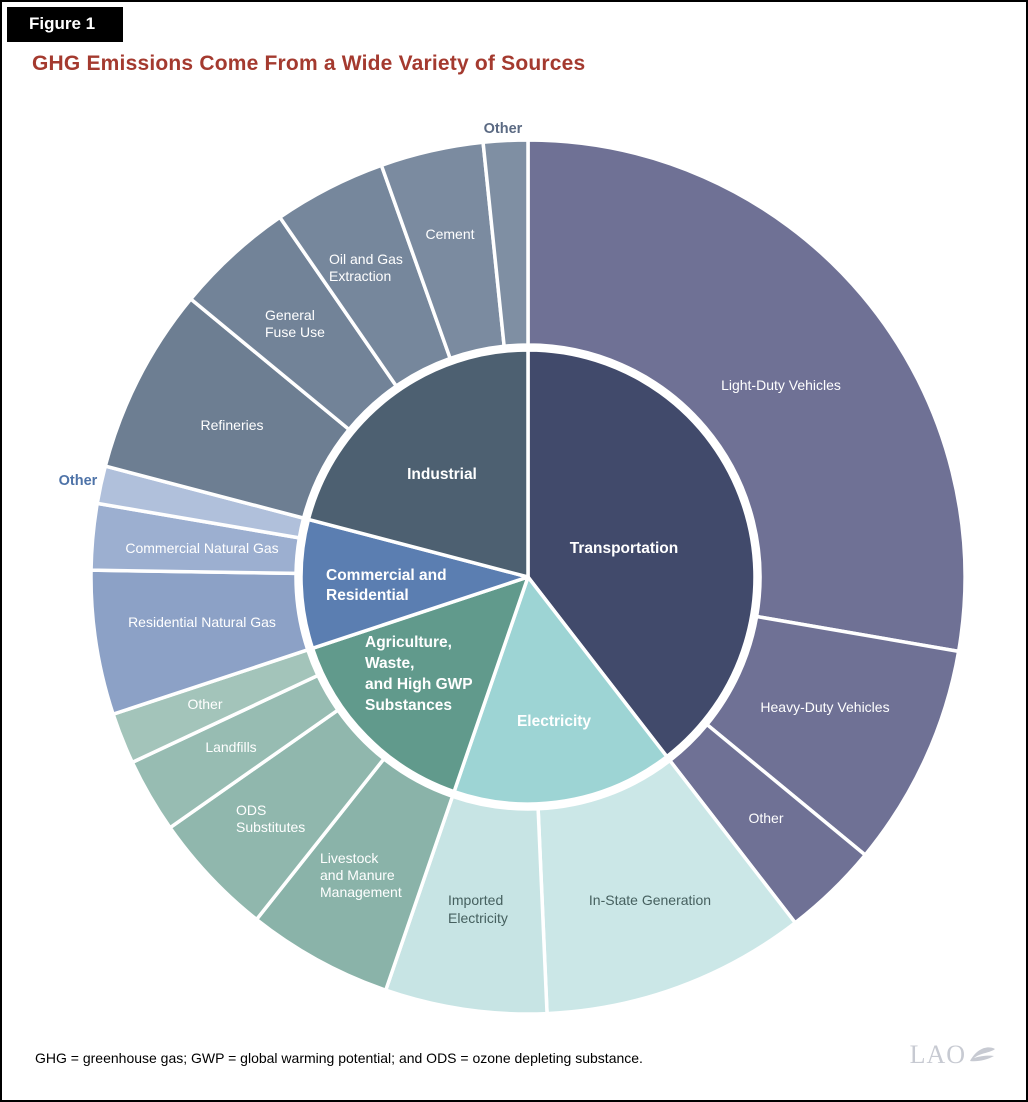 The image size is (1028, 1102). What do you see at coordinates (419, 674) in the screenshot?
I see `label-inner-agriculture-waste-and-high-gwp-substances: Agriculture, Waste, and High GWP Substances` at bounding box center [419, 674].